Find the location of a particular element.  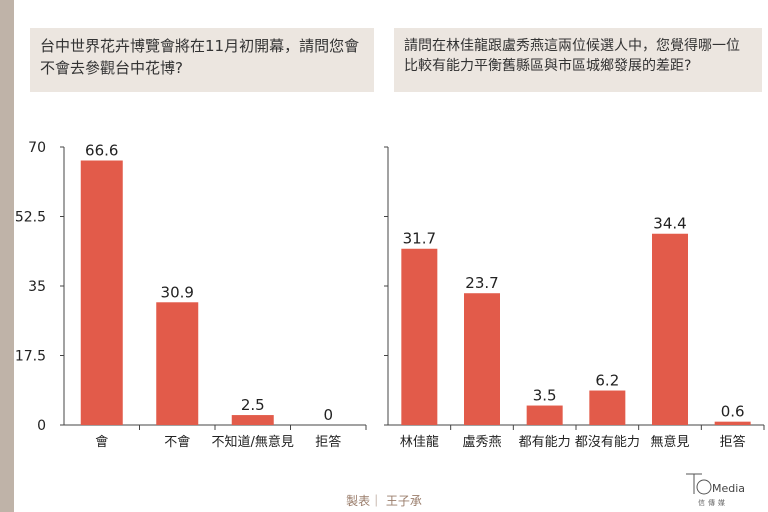

media-logo: Media 信傳媒 is located at coordinates (715, 490).